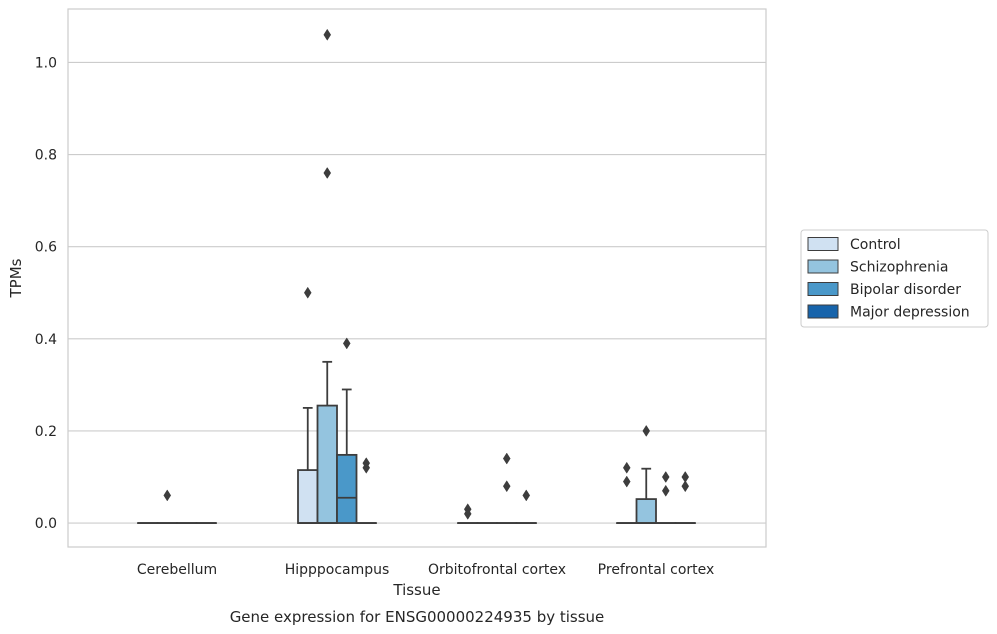  Describe the element at coordinates (337, 570) in the screenshot. I see `x-tick-label: Hipppocampus` at that location.